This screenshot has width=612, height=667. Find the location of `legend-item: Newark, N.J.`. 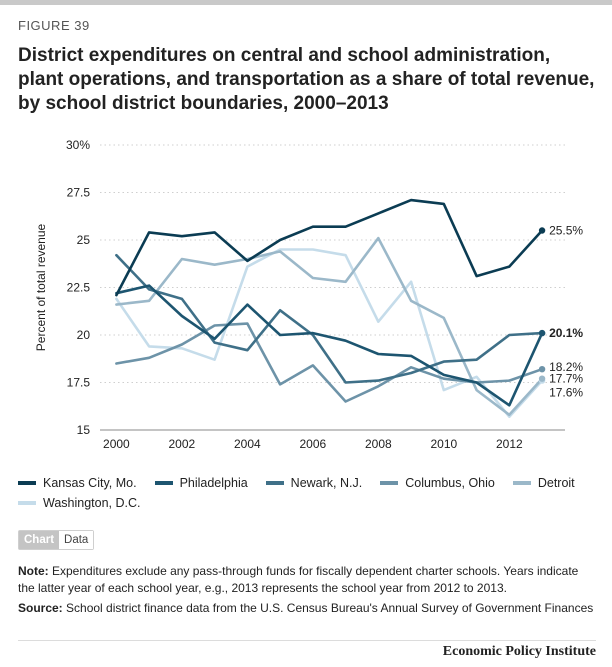

legend-item: Newark, N.J. is located at coordinates (314, 483).